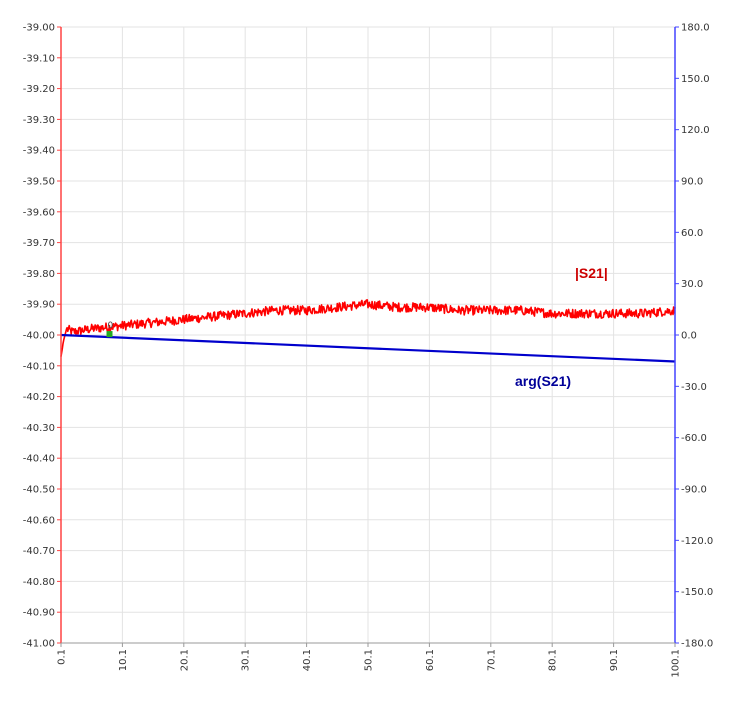  I want to click on x-tick-label: 50.1, so click(369, 660).